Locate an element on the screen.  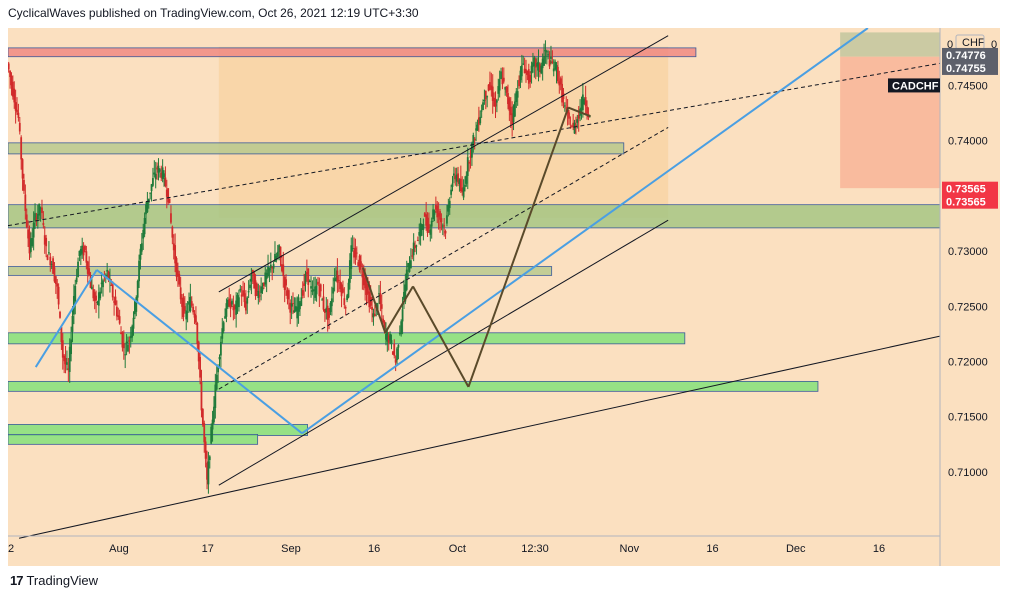
tradingview-brand: TradingView is located at coordinates (62, 580).